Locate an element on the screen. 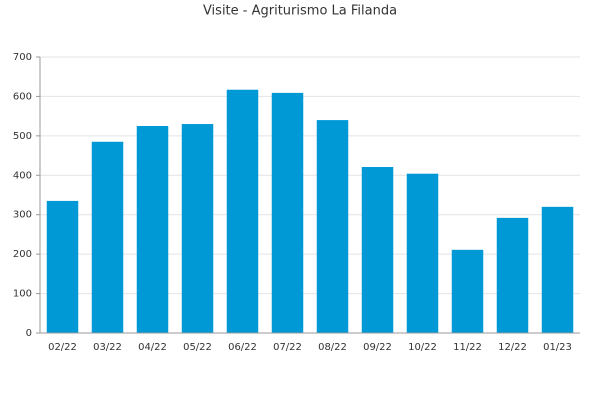 The width and height of the screenshot is (600, 400). chart-title: Visite - Agriturismo La Filanda is located at coordinates (300, 11).